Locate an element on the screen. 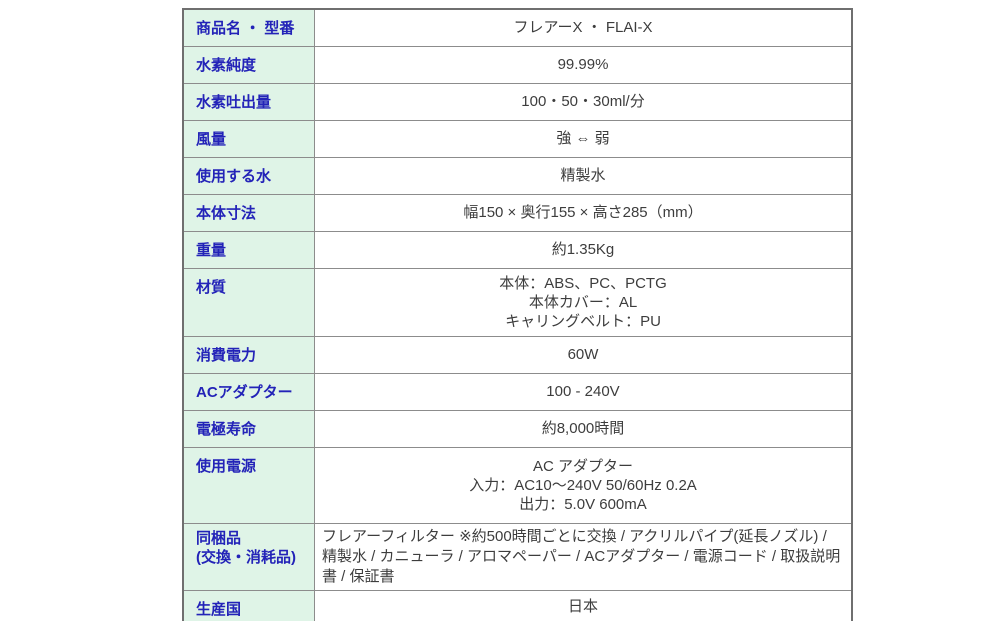  spec-label: 重量 is located at coordinates (248, 249).